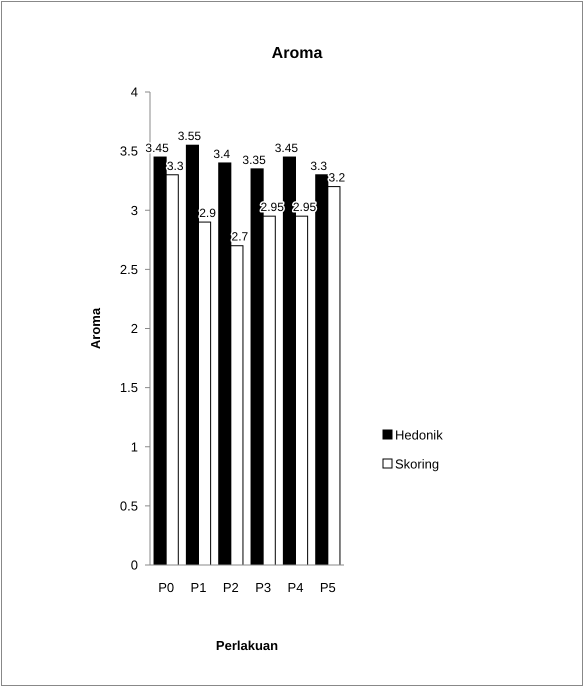 The height and width of the screenshot is (687, 584). I want to click on data-label: 3.4, so click(221, 153).